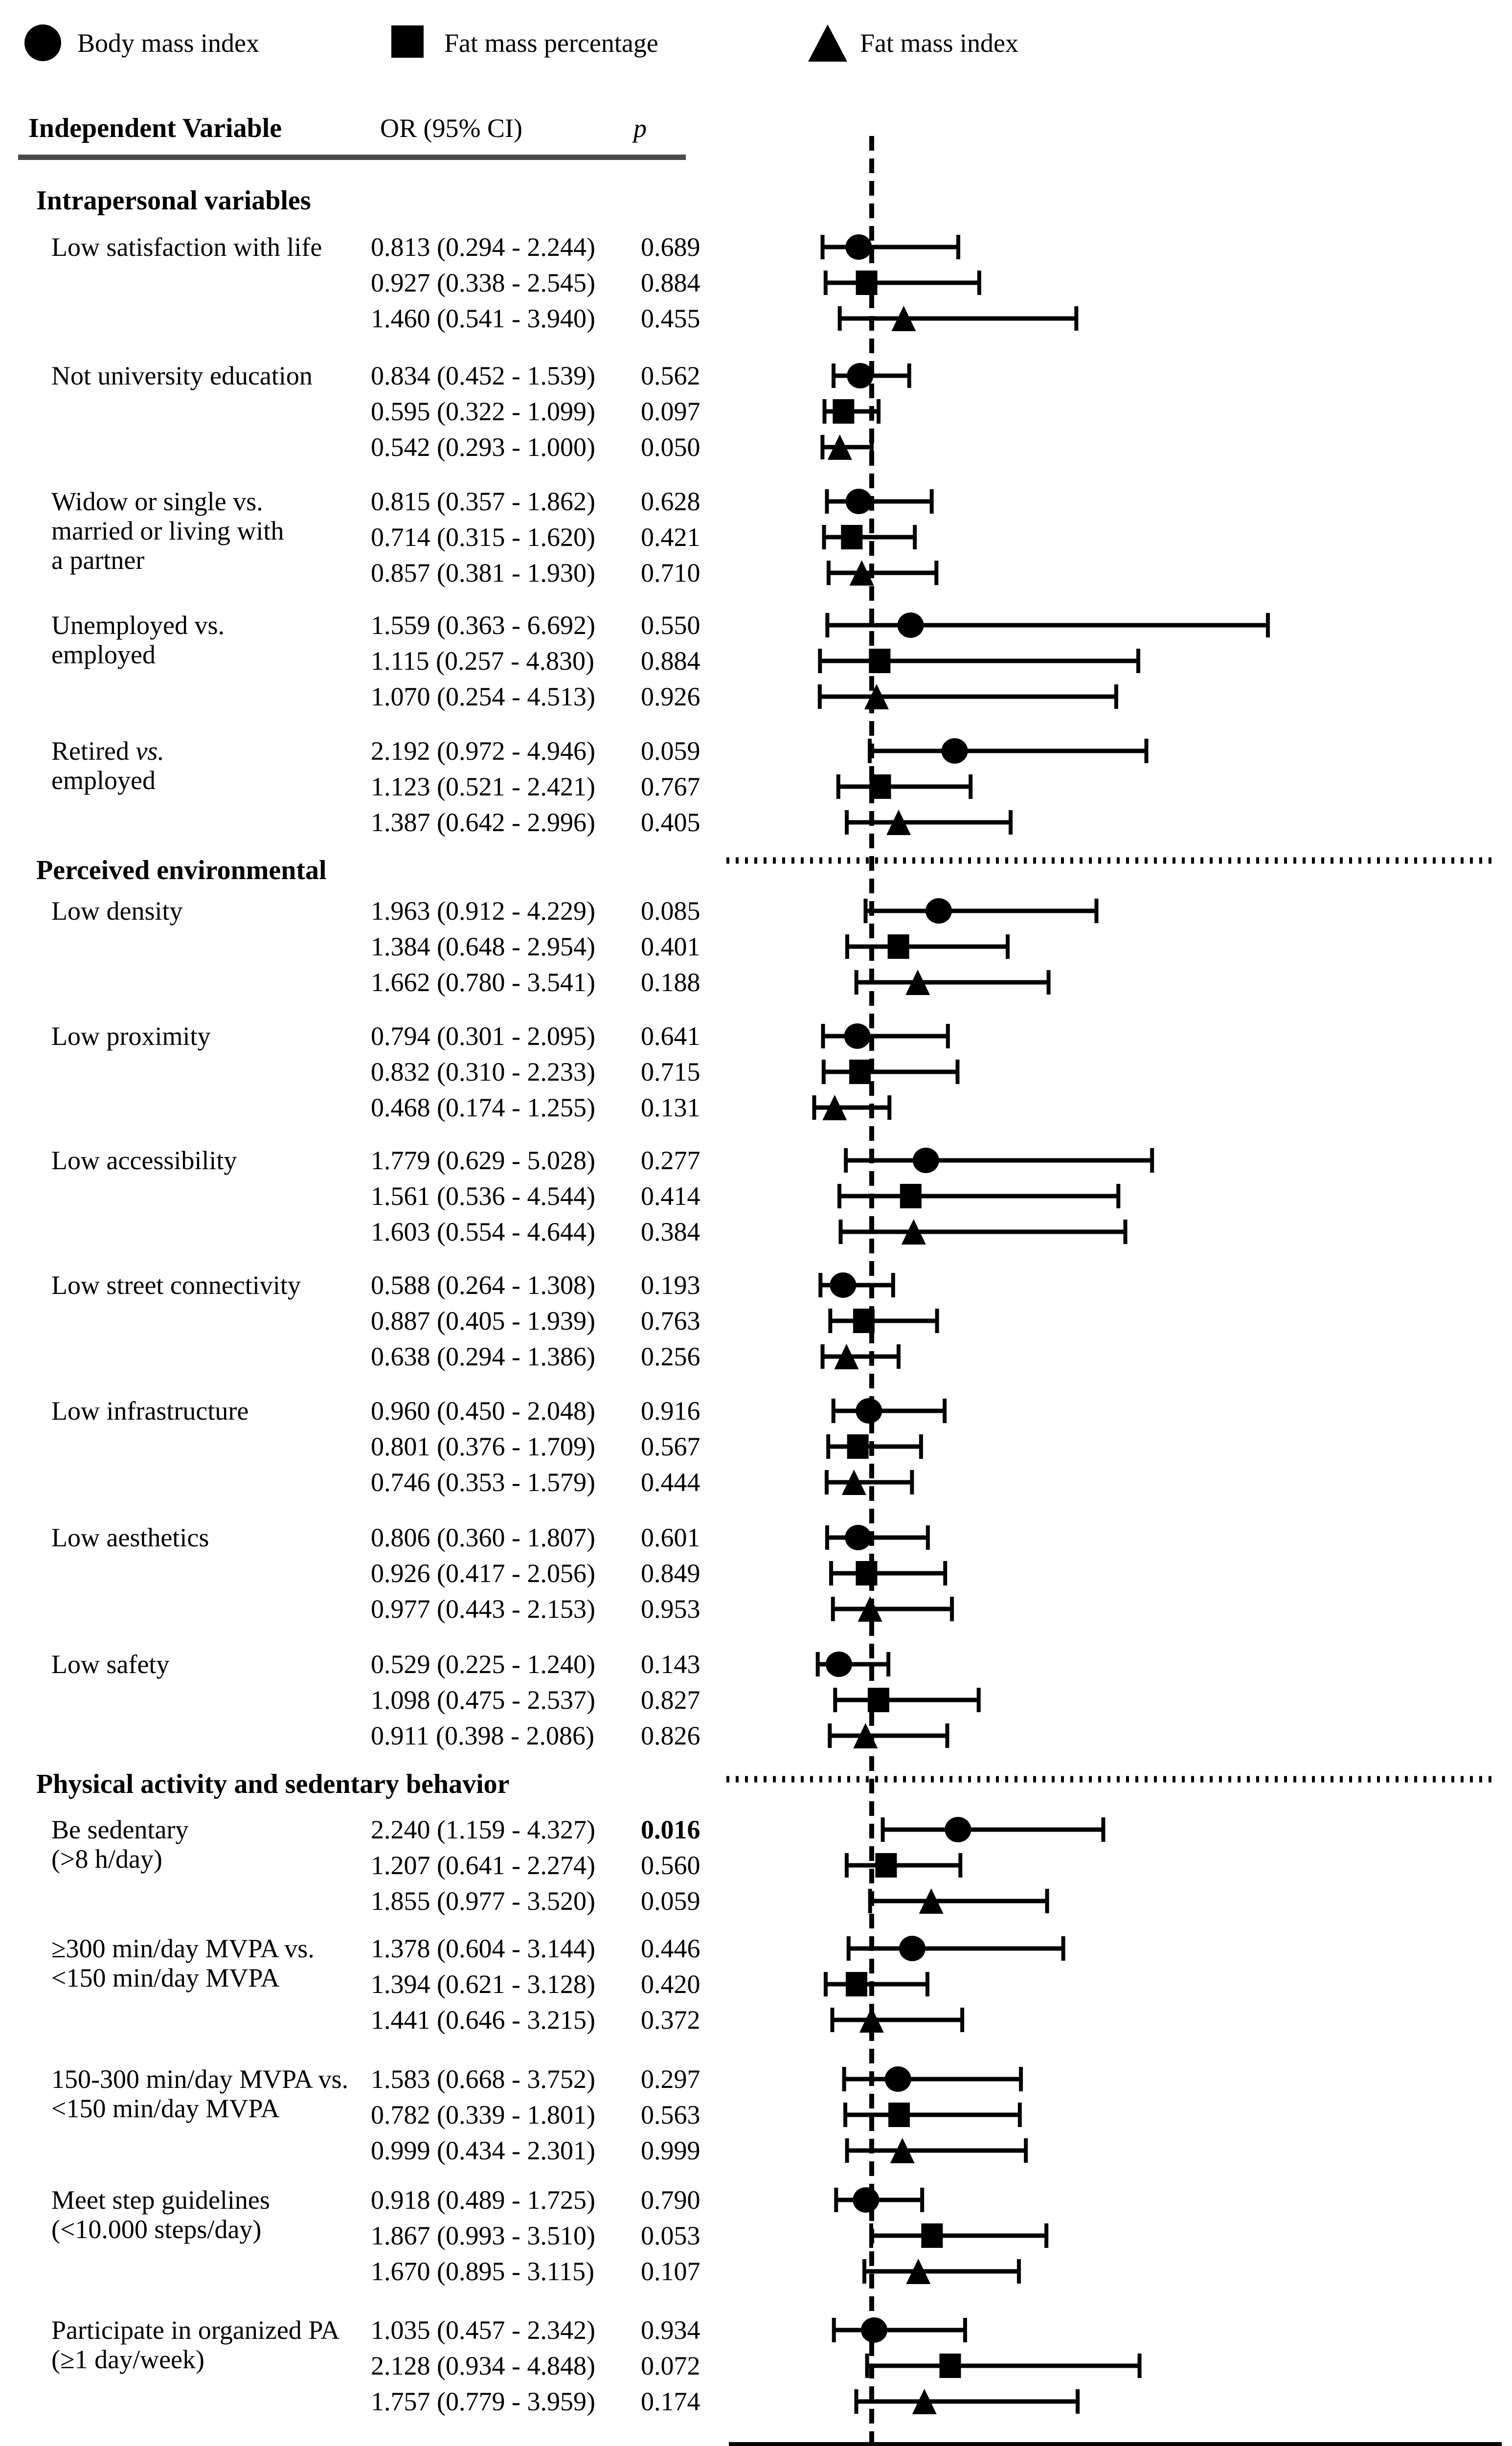 The image size is (1512, 2446). Describe the element at coordinates (168, 43) in the screenshot. I see `legend-label-bmi: Body mass index` at that location.